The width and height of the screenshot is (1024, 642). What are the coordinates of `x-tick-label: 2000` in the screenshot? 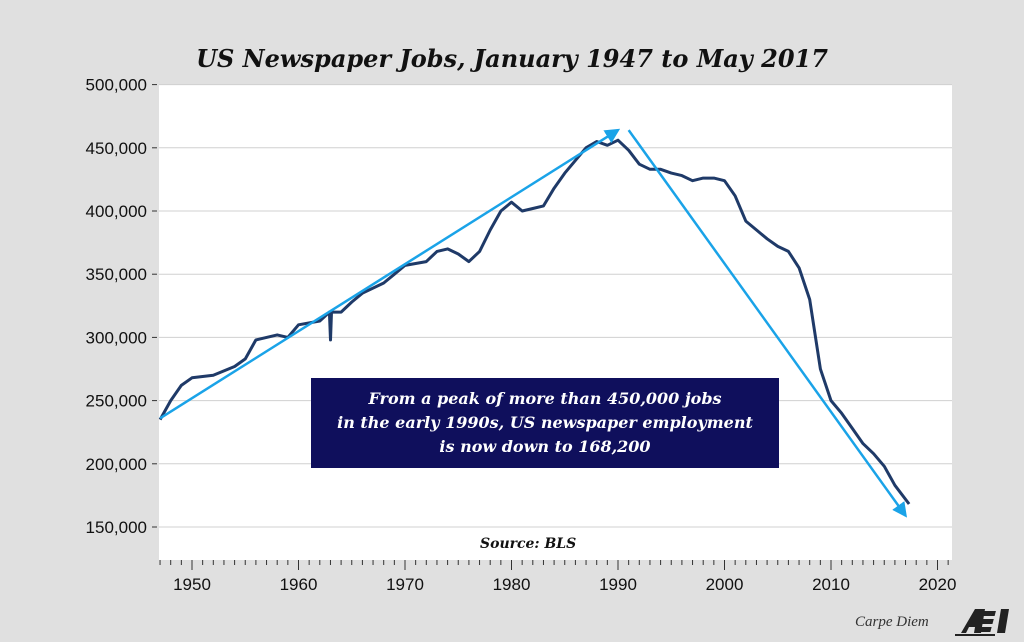 It's located at (725, 584).